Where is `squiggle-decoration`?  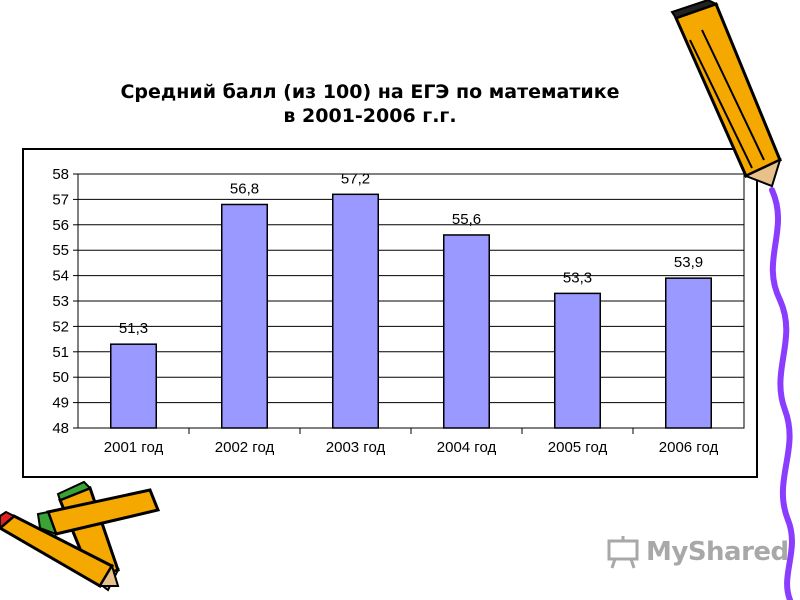
squiggle-decoration is located at coordinates (782, 393).